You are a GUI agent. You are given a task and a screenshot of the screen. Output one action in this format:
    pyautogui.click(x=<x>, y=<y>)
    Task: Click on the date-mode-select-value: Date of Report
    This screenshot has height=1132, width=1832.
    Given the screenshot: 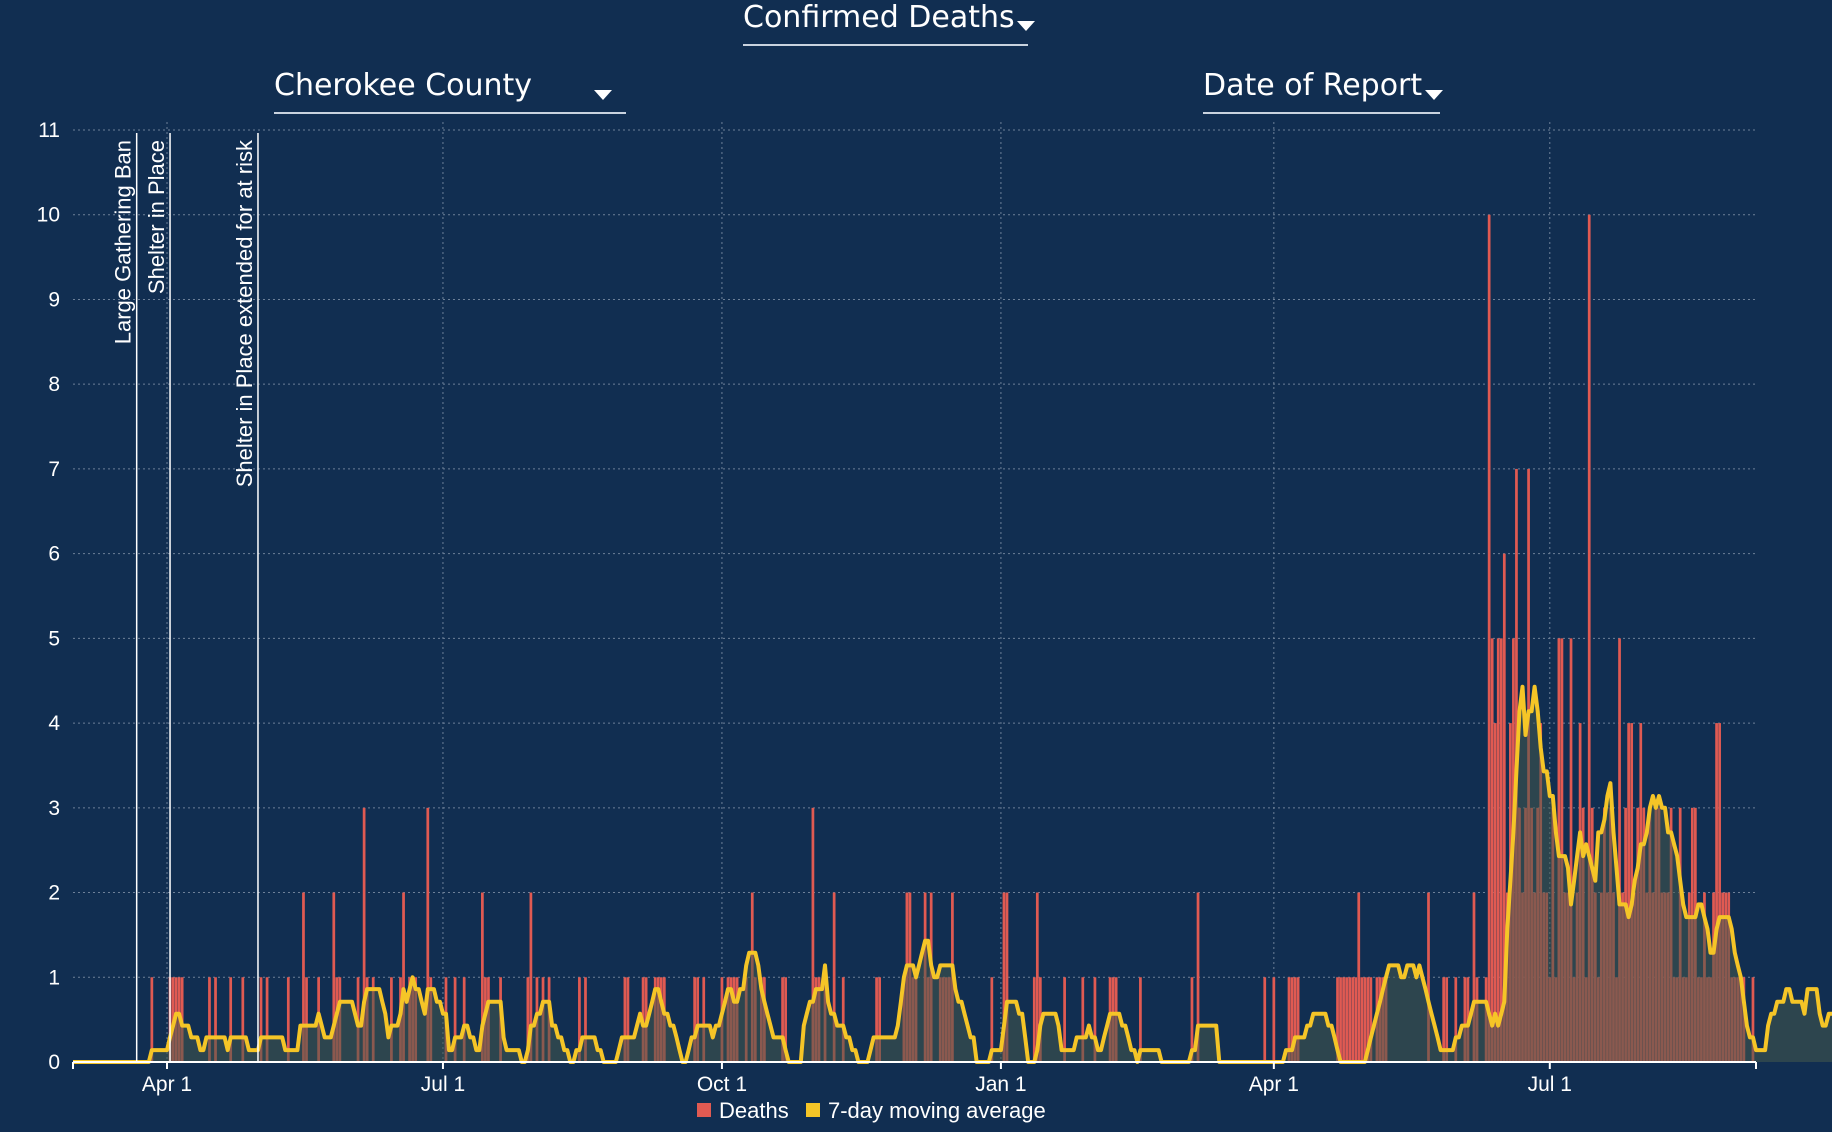 What is the action you would take?
    pyautogui.click(x=1313, y=85)
    